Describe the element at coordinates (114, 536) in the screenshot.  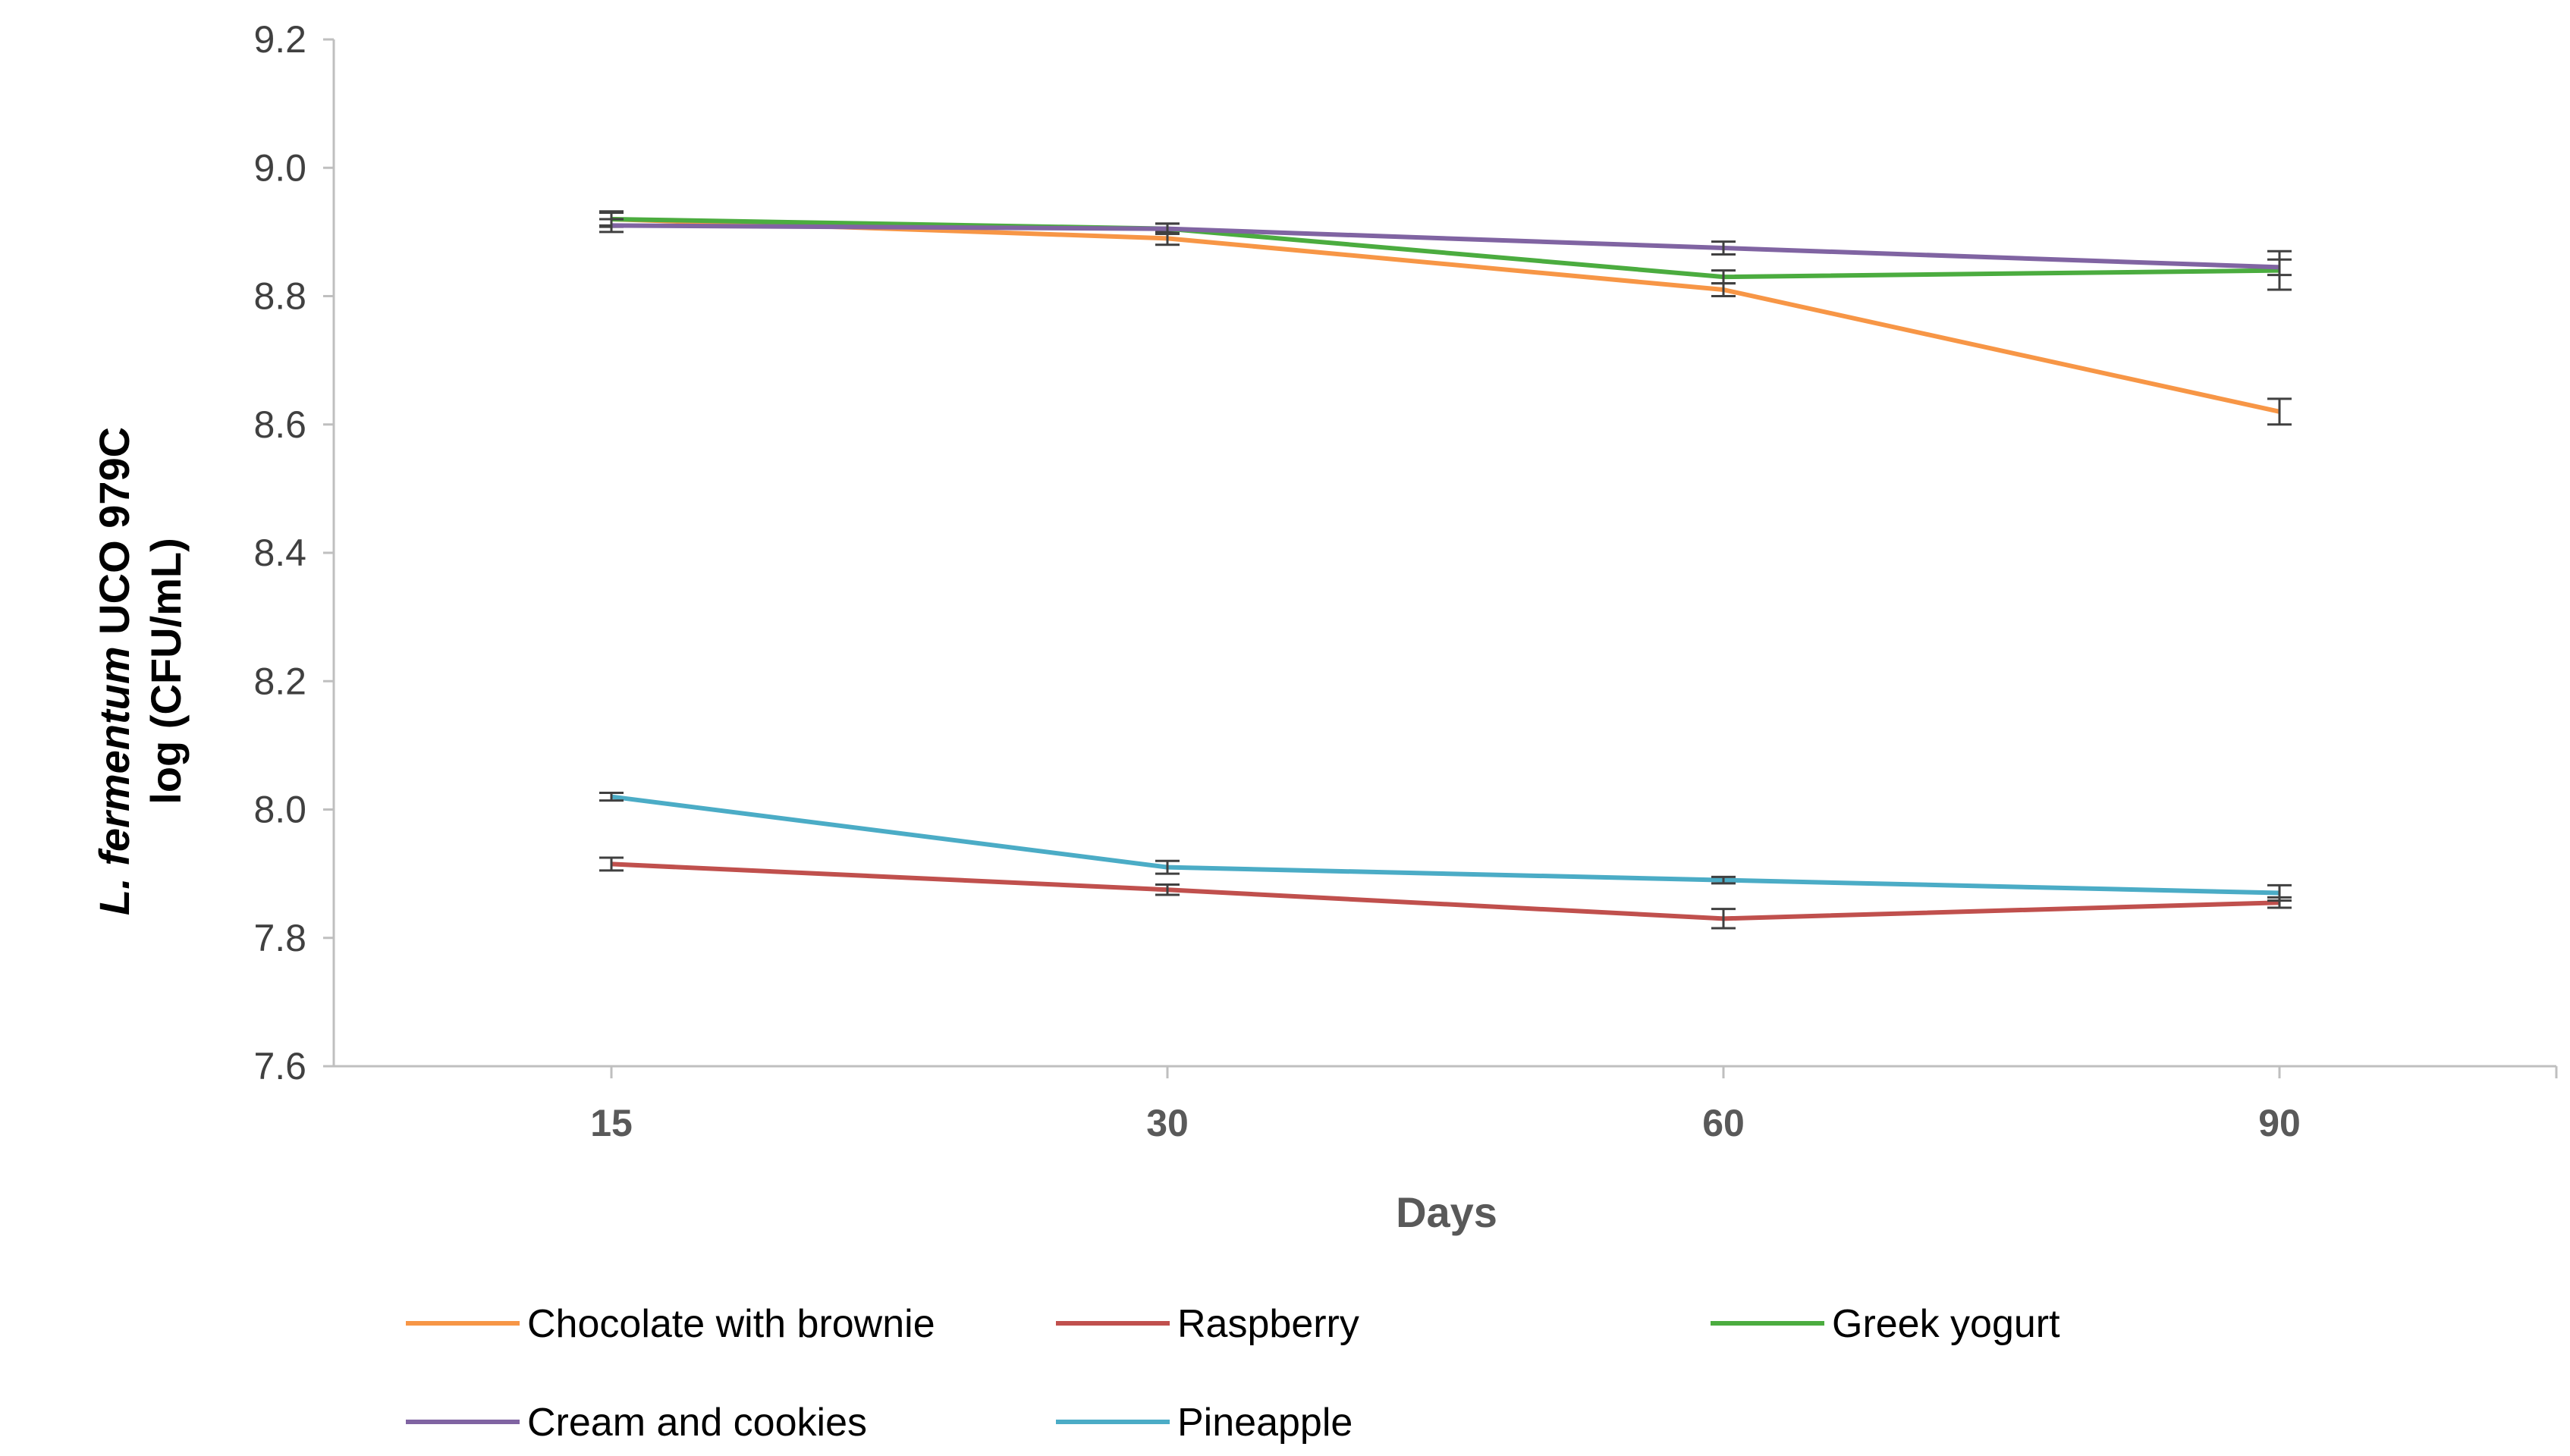
I see `y-axis-title-strain: UCO 979C` at that location.